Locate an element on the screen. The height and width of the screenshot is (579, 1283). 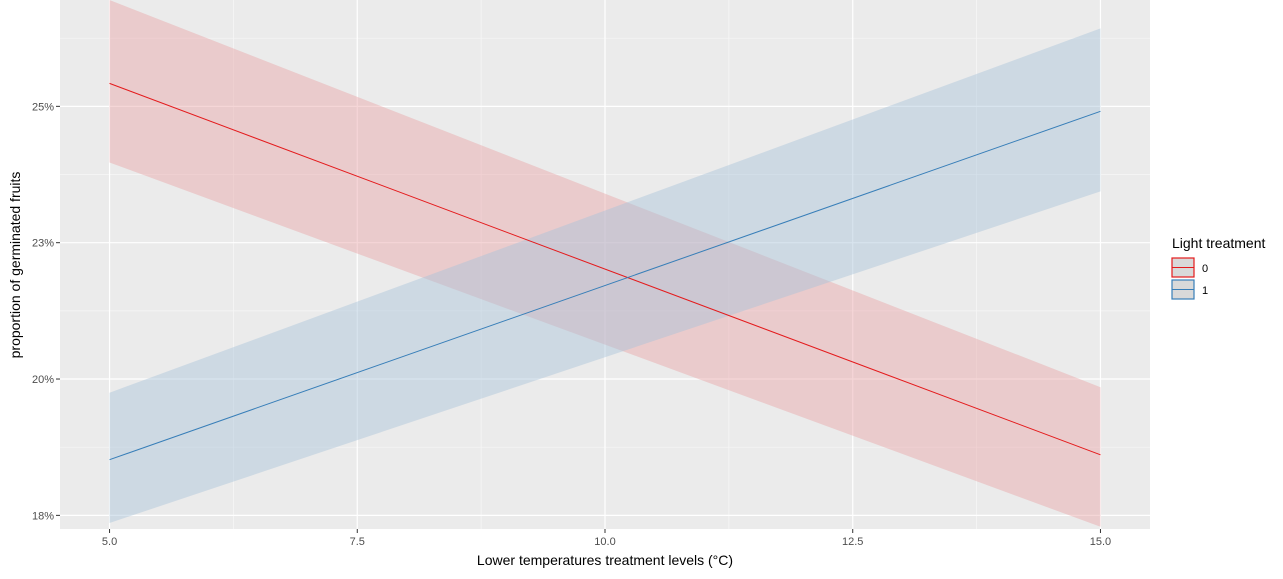
x-tick-label: 12.5 is located at coordinates (852, 542).